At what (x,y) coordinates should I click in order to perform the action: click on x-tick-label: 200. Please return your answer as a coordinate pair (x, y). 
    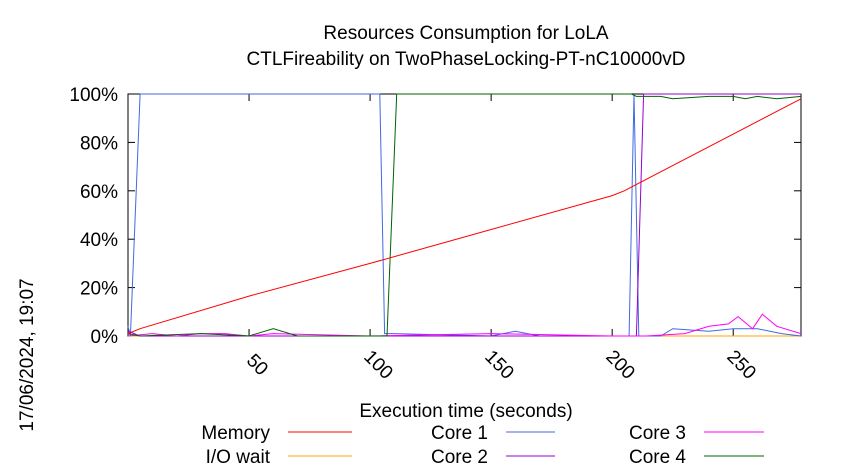
    Looking at the image, I should click on (619, 364).